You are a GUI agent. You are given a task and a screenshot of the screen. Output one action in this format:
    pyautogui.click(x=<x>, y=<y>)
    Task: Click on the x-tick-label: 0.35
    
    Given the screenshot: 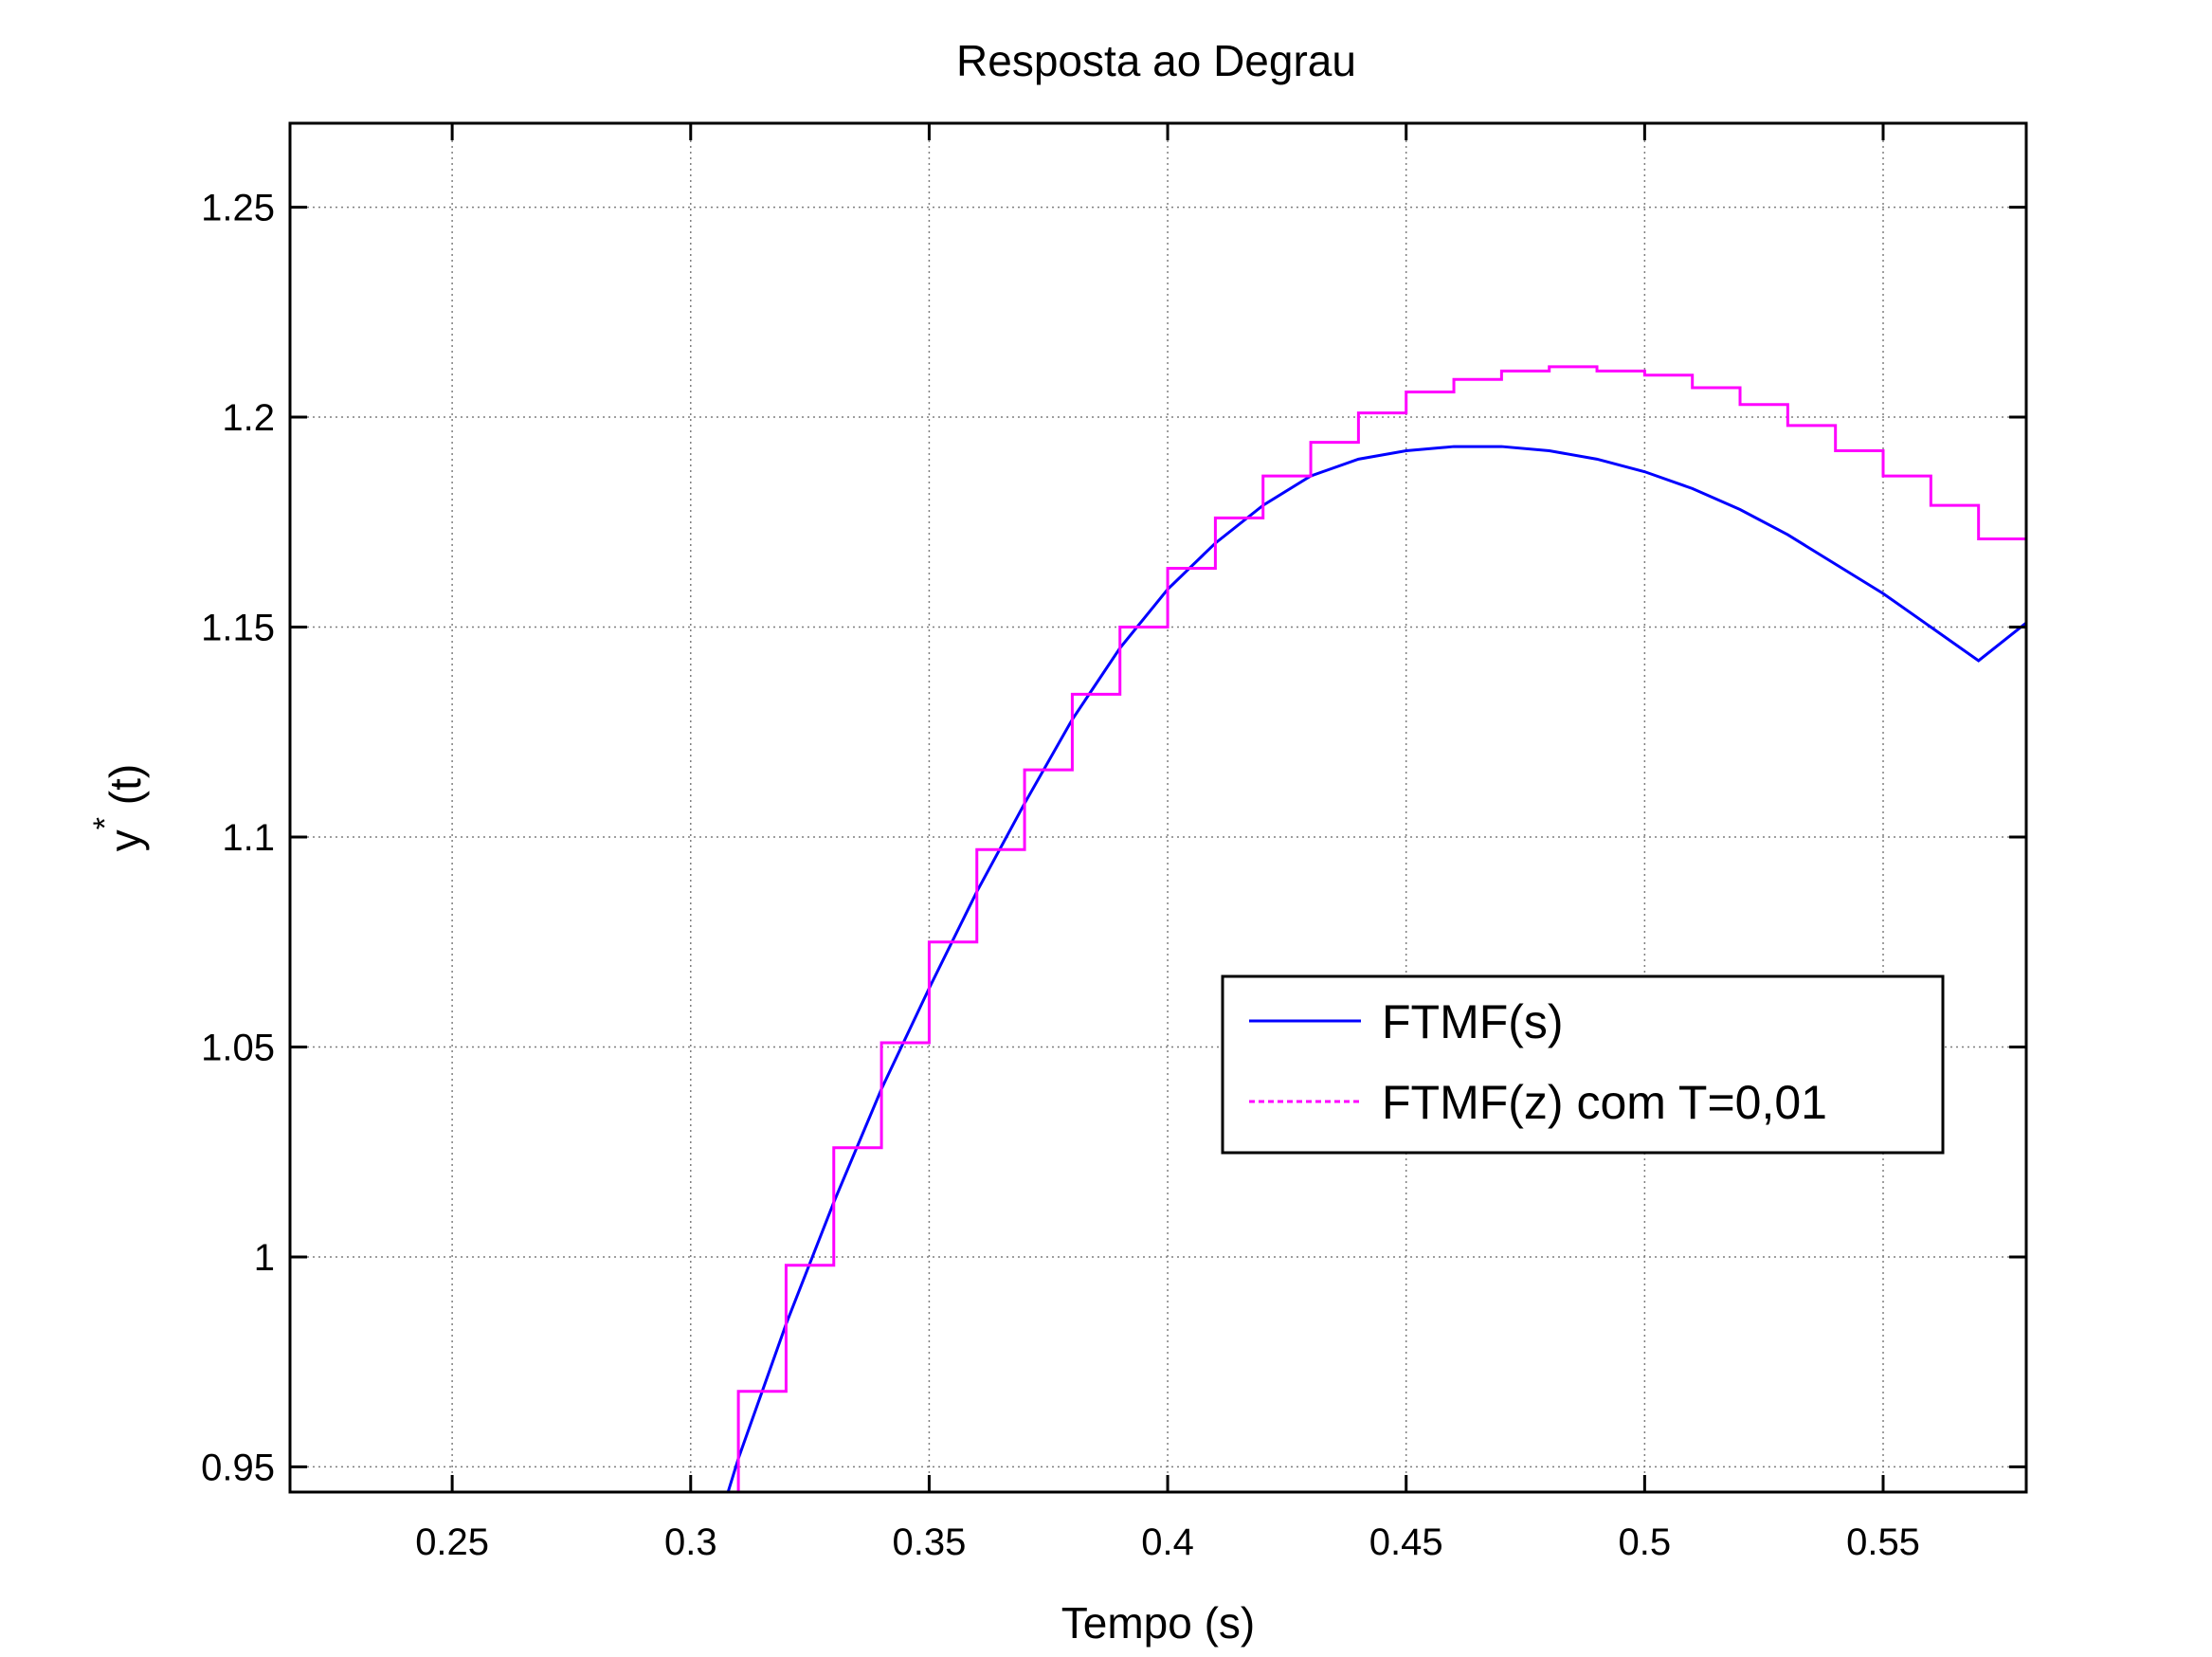 What is the action you would take?
    pyautogui.click(x=929, y=1542)
    